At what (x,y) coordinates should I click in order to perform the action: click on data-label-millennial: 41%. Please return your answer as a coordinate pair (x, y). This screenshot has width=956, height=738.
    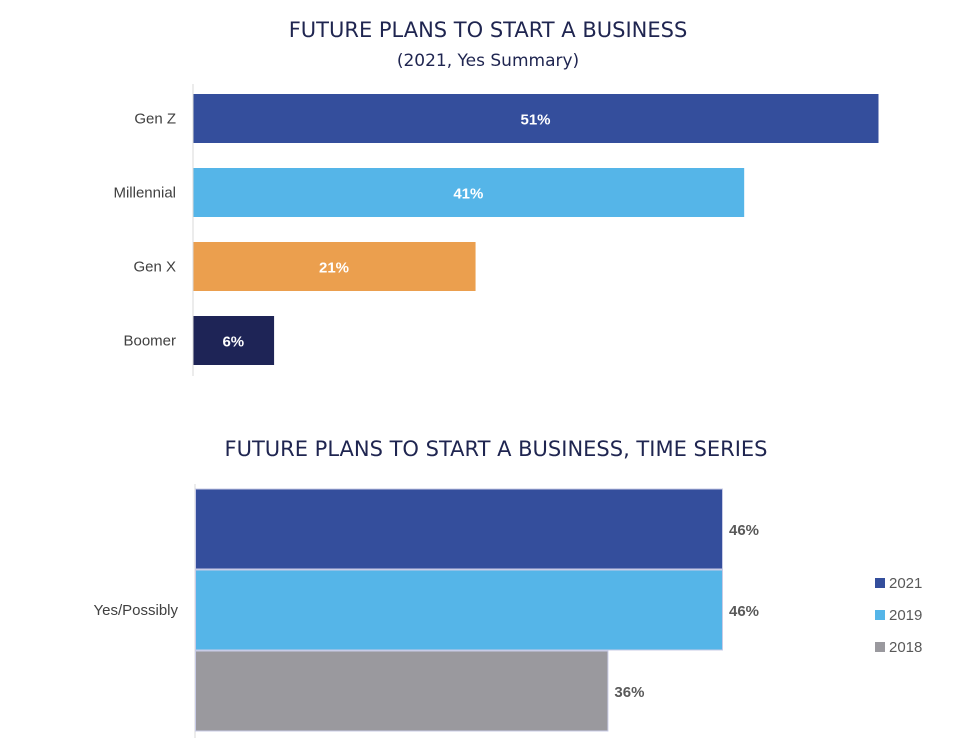
    Looking at the image, I should click on (468, 194).